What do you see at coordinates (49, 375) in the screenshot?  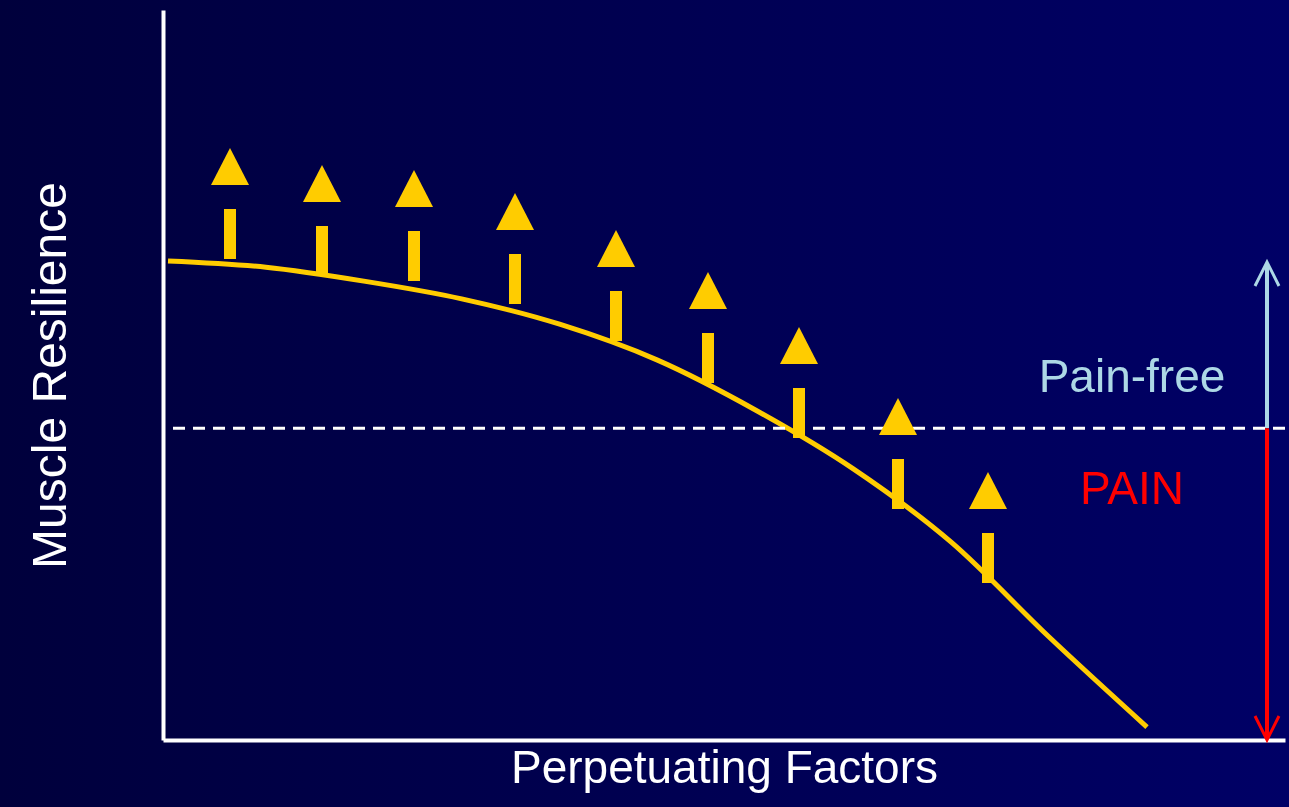 I see `y-axis-title: Muscle Resilience` at bounding box center [49, 375].